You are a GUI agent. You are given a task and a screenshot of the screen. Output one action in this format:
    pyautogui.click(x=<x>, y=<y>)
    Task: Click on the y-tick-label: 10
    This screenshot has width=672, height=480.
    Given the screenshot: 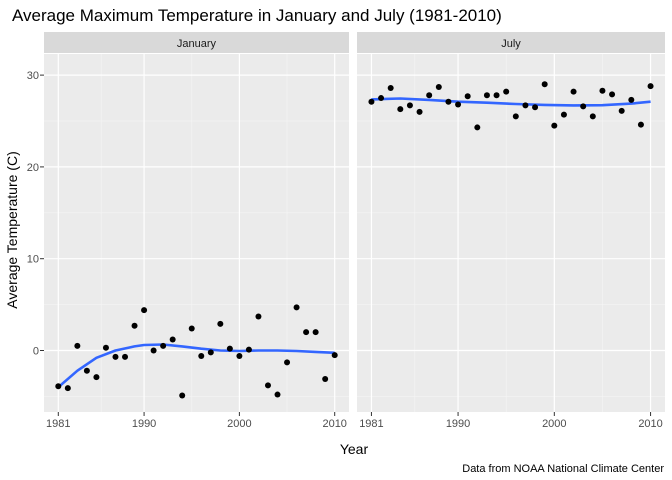 What is the action you would take?
    pyautogui.click(x=33, y=260)
    